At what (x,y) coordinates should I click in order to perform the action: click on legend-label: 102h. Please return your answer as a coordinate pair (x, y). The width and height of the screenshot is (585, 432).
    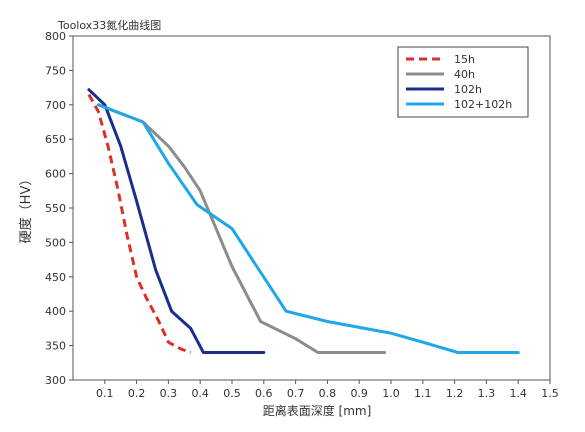
    Looking at the image, I should click on (468, 89).